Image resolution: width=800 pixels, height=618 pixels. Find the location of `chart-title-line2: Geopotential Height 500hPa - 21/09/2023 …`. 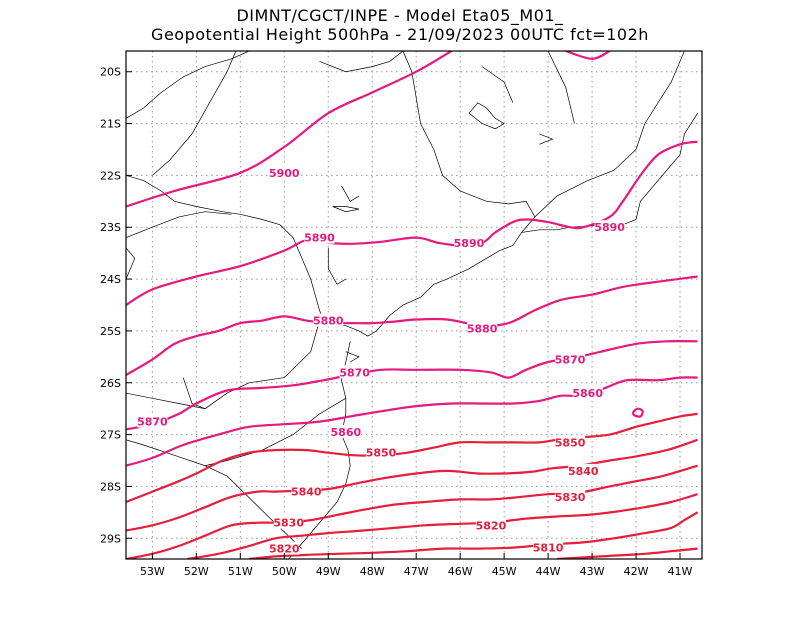

chart-title-line2: Geopotential Height 500hPa - 21/09/2023 … is located at coordinates (400, 34).